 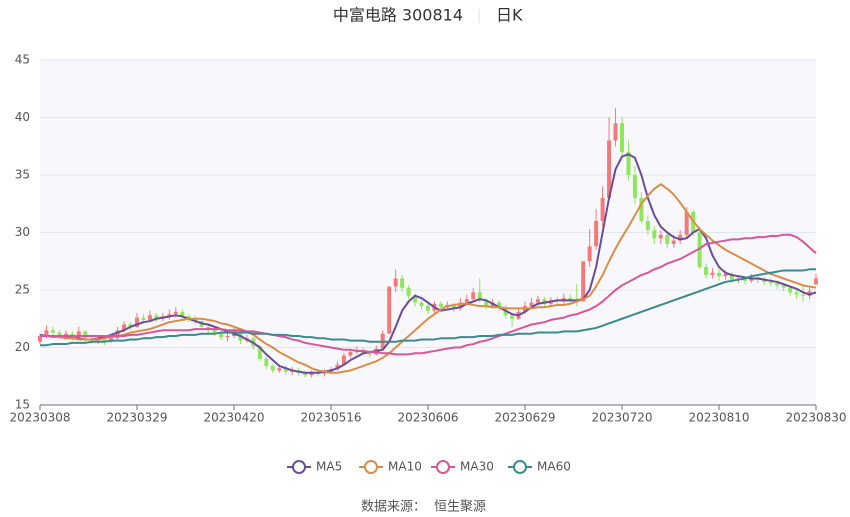 I want to click on y-tick-label: 25, so click(x=22, y=290).